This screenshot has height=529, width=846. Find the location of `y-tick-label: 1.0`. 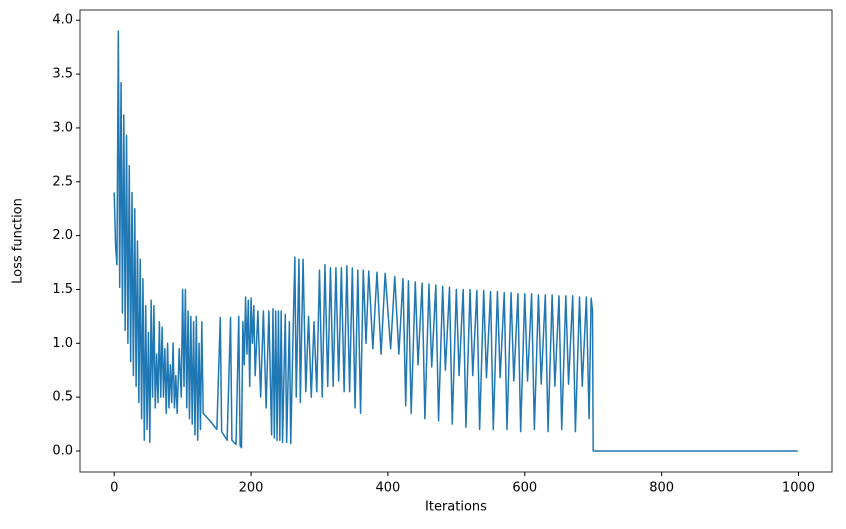

y-tick-label: 1.0 is located at coordinates (62, 343).